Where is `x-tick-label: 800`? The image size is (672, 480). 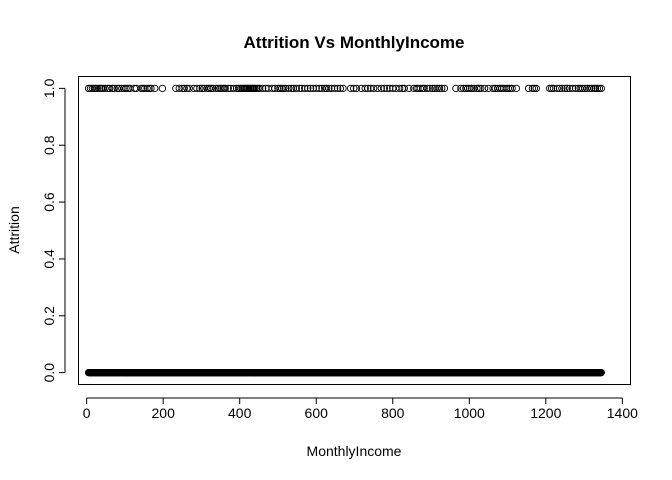
x-tick-label: 800 is located at coordinates (393, 413).